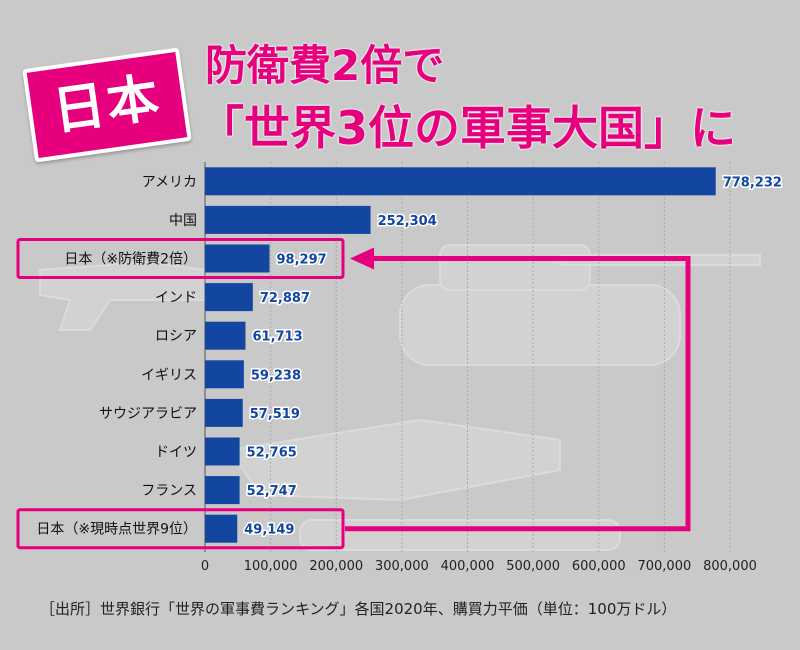 The height and width of the screenshot is (650, 800). Describe the element at coordinates (467, 128) in the screenshot. I see `headline-line-2: 「世界3位の軍事大国」に` at that location.